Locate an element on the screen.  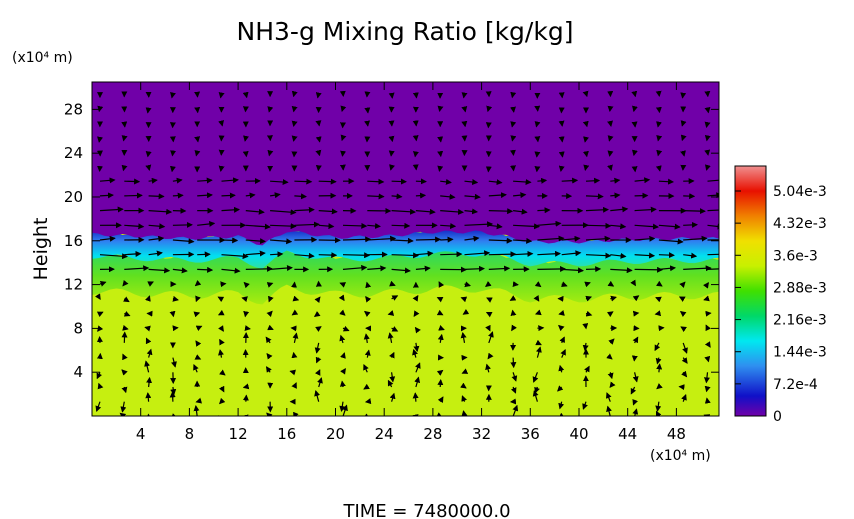
y-tick-label: 24 is located at coordinates (73, 153).